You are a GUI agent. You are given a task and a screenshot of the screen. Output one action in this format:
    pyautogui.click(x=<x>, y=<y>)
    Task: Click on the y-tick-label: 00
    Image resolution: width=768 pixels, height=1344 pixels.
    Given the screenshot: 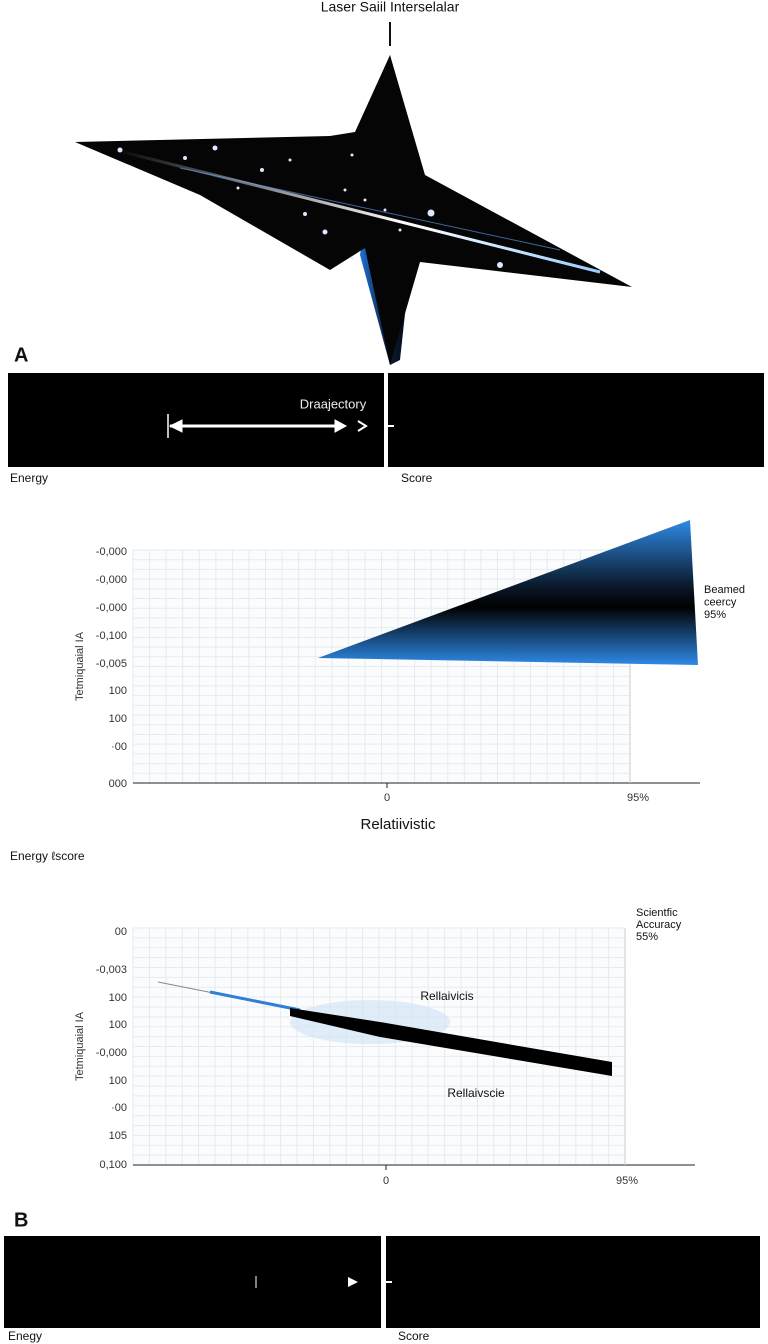 What is the action you would take?
    pyautogui.click(x=121, y=932)
    